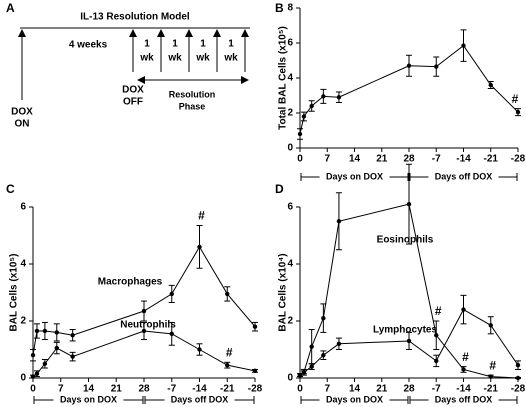 The height and width of the screenshot is (407, 526). I want to click on panel-label: C, so click(10, 189).